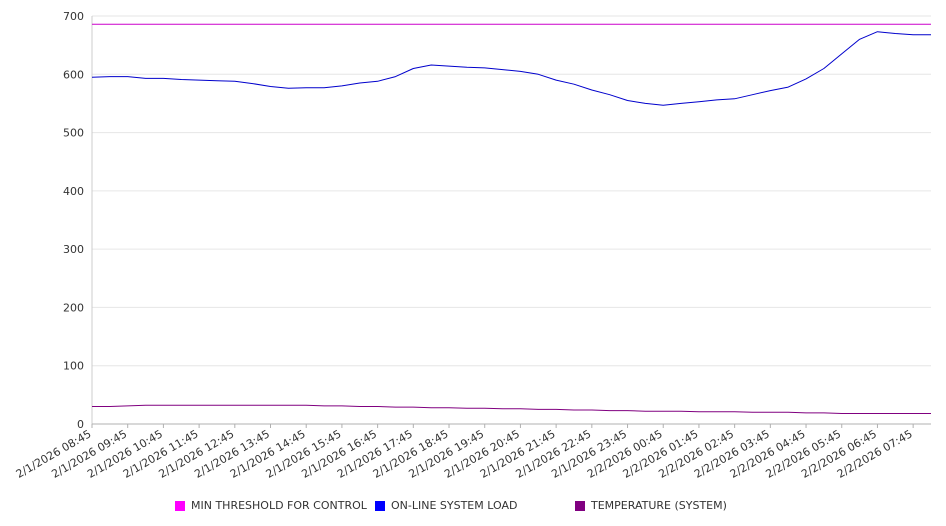 This screenshot has height=526, width=946. What do you see at coordinates (73, 74) in the screenshot?
I see `y-tick-label: 600` at bounding box center [73, 74].